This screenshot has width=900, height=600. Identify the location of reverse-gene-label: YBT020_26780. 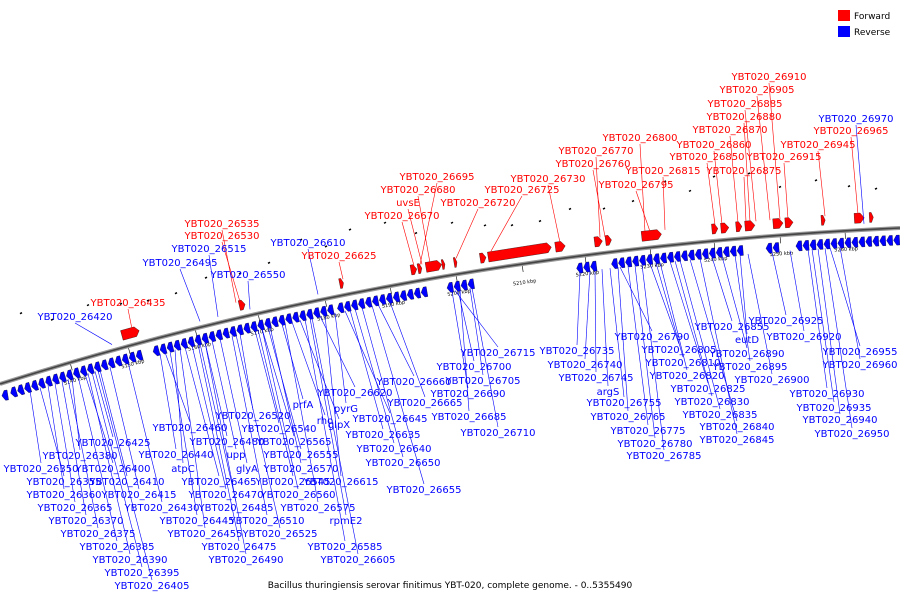
(655, 444).